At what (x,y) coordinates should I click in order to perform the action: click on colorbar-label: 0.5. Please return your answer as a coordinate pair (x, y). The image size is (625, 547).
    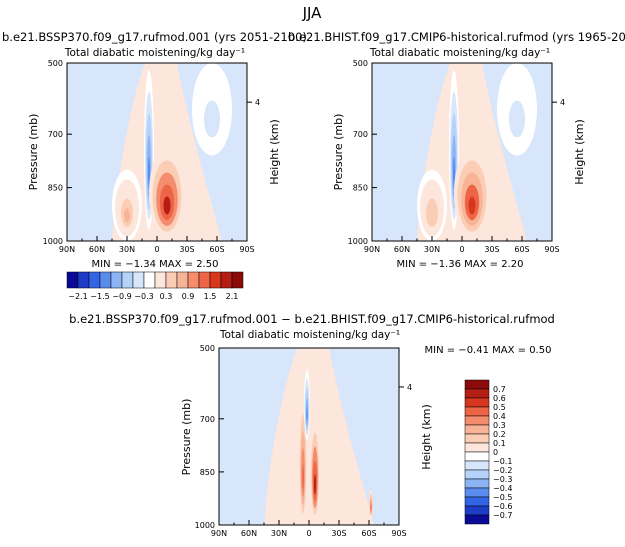
    Looking at the image, I should click on (499, 407).